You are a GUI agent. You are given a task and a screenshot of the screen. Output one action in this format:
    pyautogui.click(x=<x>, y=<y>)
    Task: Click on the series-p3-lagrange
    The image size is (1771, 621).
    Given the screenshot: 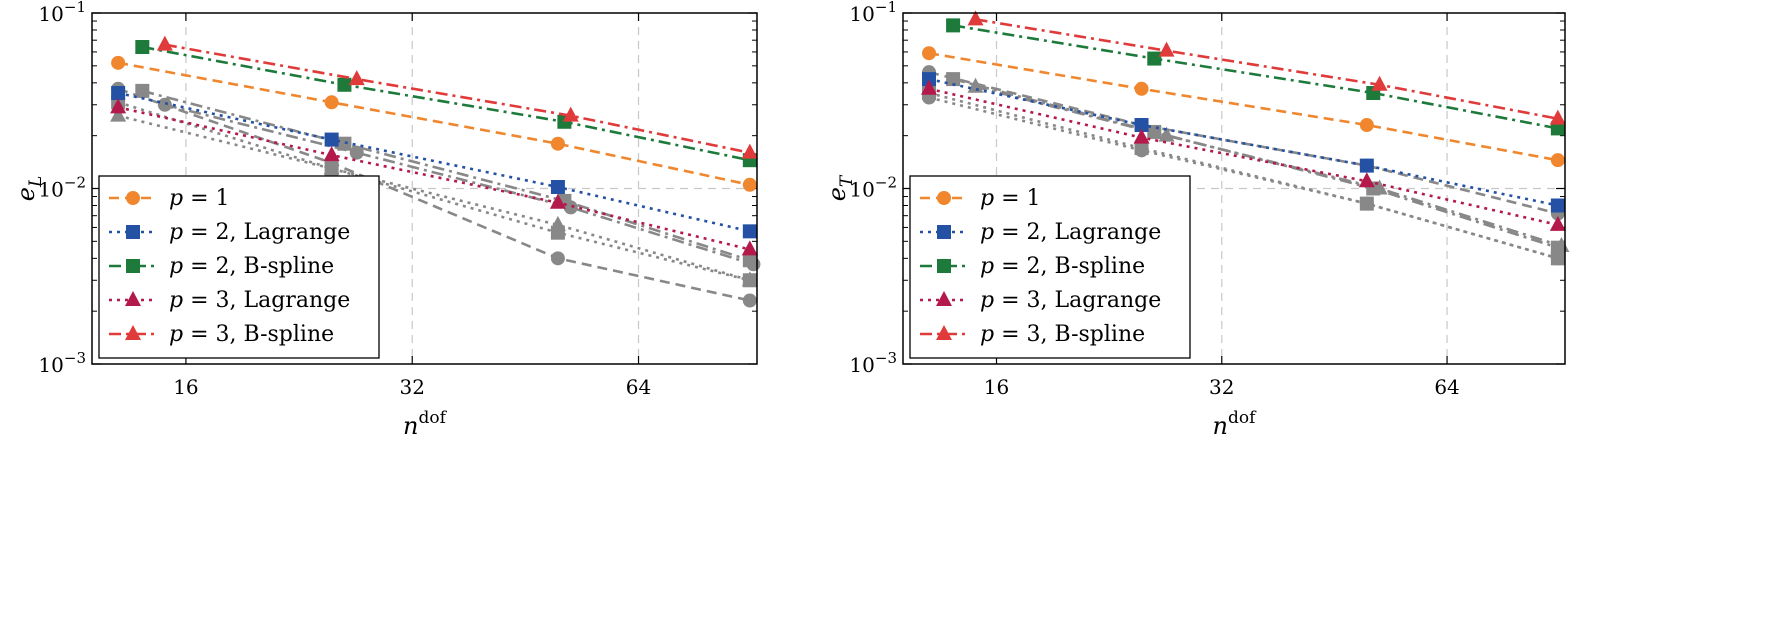 What is the action you would take?
    pyautogui.click(x=1243, y=155)
    